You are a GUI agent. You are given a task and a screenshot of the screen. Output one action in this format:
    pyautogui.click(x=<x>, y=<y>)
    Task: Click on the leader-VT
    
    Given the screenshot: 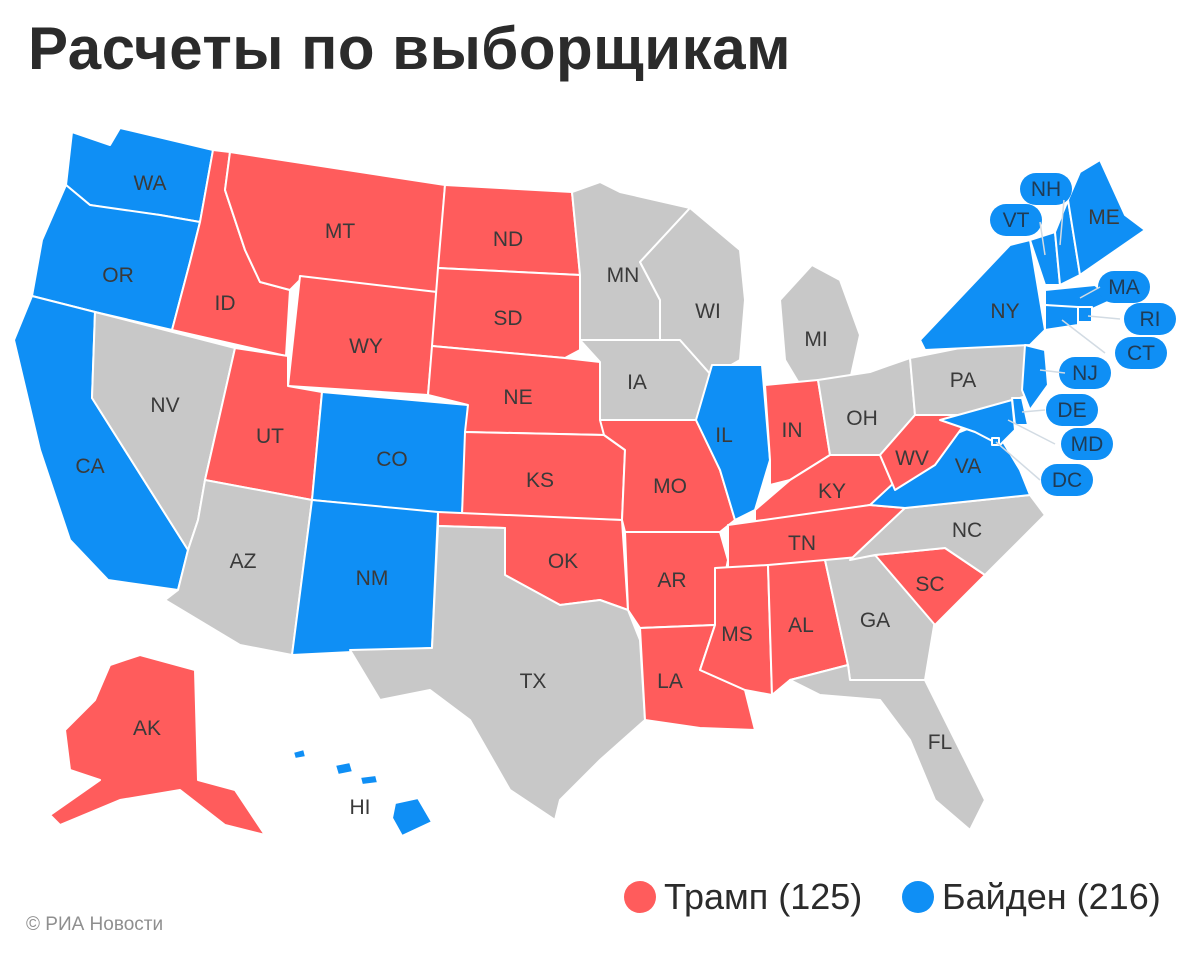 What is the action you would take?
    pyautogui.click(x=1042, y=238)
    